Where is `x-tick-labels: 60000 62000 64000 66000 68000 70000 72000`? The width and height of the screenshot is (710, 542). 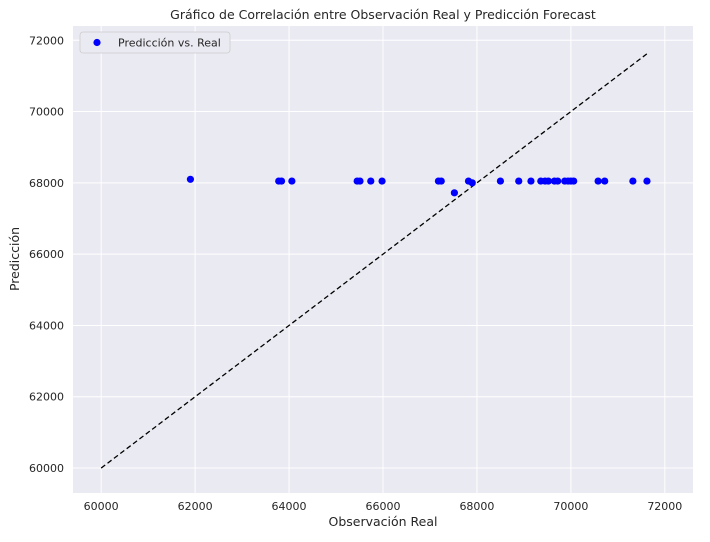
x-tick-labels: 60000 62000 64000 66000 68000 70000 72000 is located at coordinates (383, 506).